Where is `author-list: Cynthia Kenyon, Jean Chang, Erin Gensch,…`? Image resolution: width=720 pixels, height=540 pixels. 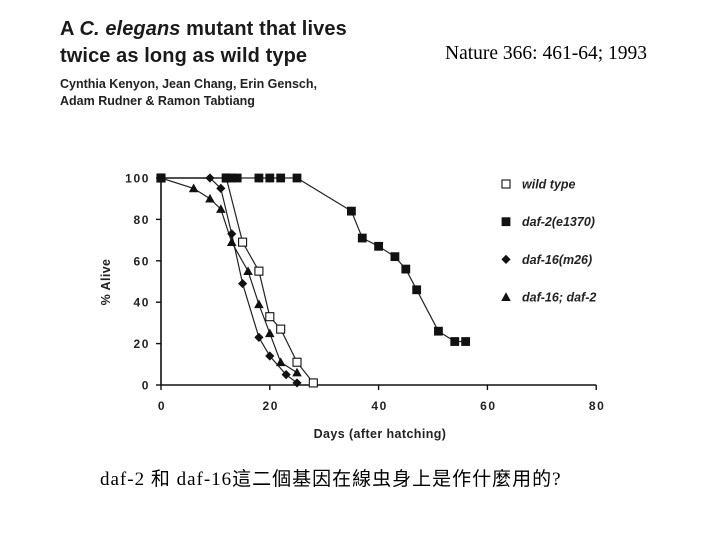
author-list: Cynthia Kenyon, Jean Chang, Erin Gensch,… is located at coordinates (188, 93).